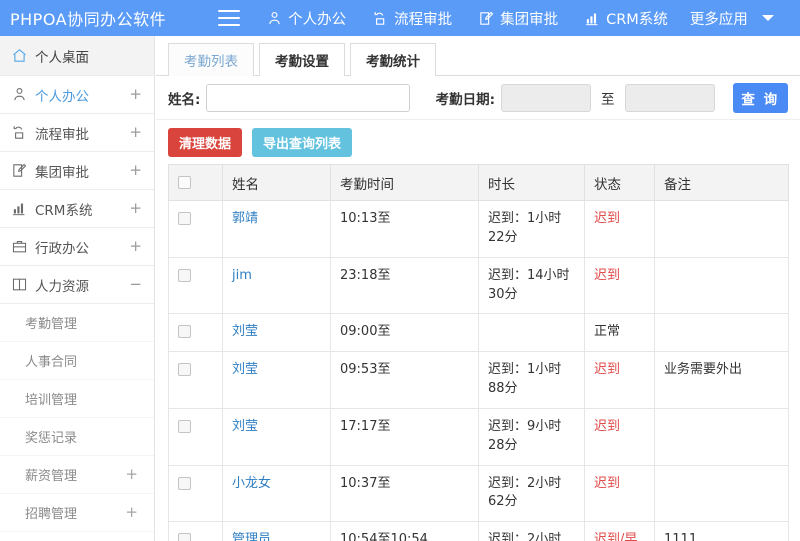 Image resolution: width=800 pixels, height=541 pixels. What do you see at coordinates (529, 19) in the screenshot?
I see `nav-item-label: 集团审批` at bounding box center [529, 19].